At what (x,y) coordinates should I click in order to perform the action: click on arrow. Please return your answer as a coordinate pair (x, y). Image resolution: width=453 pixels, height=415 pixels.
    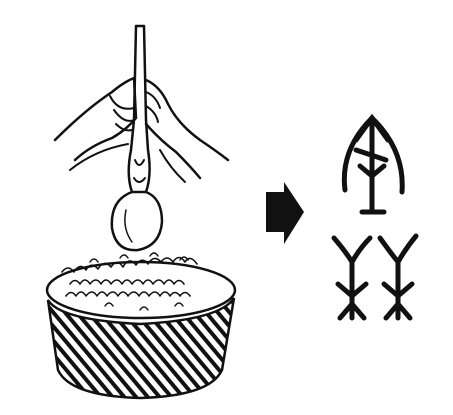
    Looking at the image, I should click on (285, 213).